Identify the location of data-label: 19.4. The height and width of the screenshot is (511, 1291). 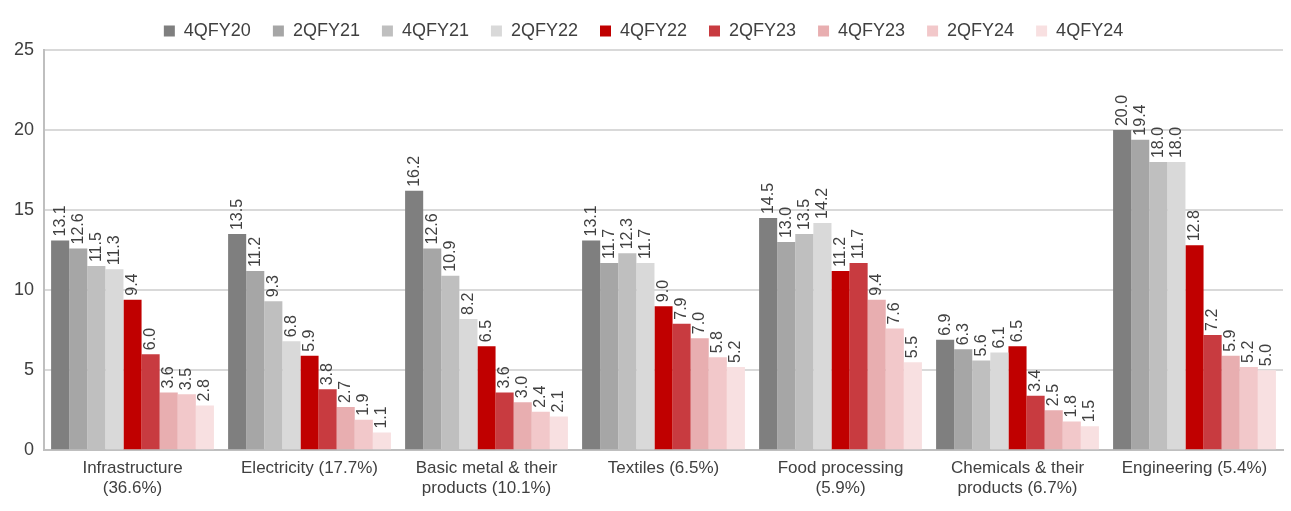
(1139, 120).